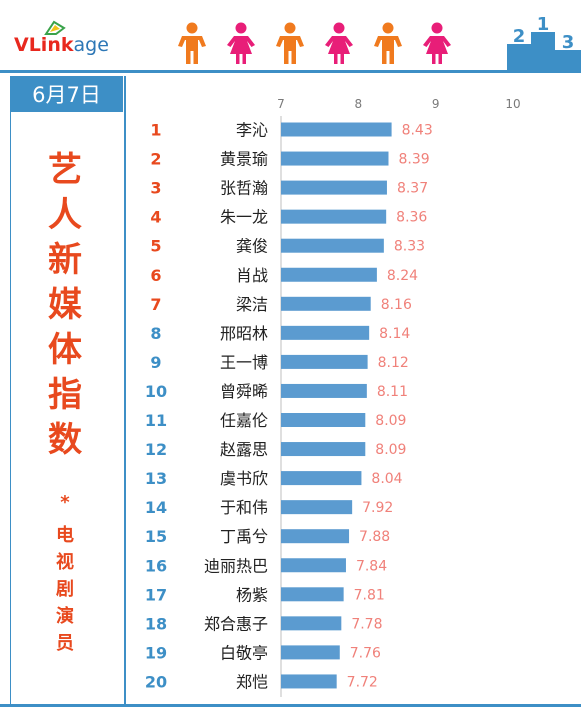 This screenshot has height=717, width=581. Describe the element at coordinates (65, 260) in the screenshot. I see `side-title-char: 新` at that location.